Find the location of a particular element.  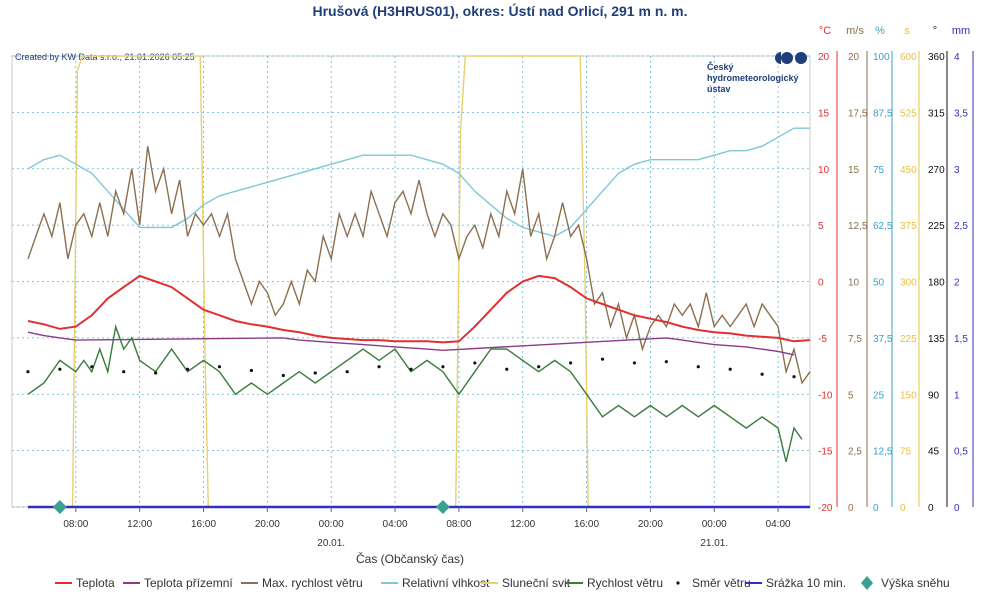

axis-tick-label: 150 is located at coordinates (908, 395).